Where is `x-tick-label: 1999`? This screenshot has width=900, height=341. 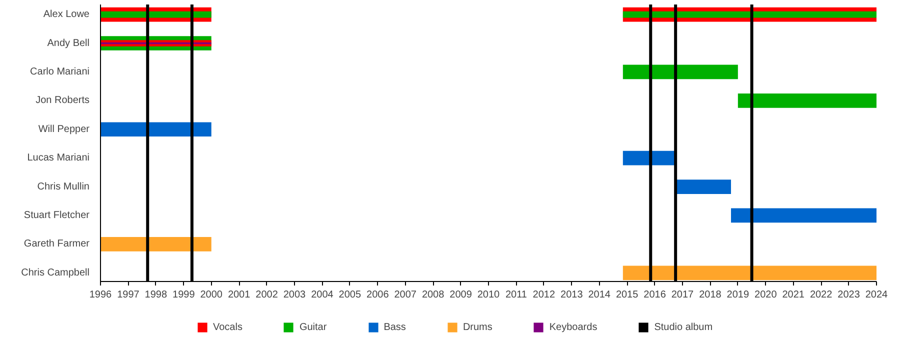
x-tick-label: 1999 is located at coordinates (184, 295).